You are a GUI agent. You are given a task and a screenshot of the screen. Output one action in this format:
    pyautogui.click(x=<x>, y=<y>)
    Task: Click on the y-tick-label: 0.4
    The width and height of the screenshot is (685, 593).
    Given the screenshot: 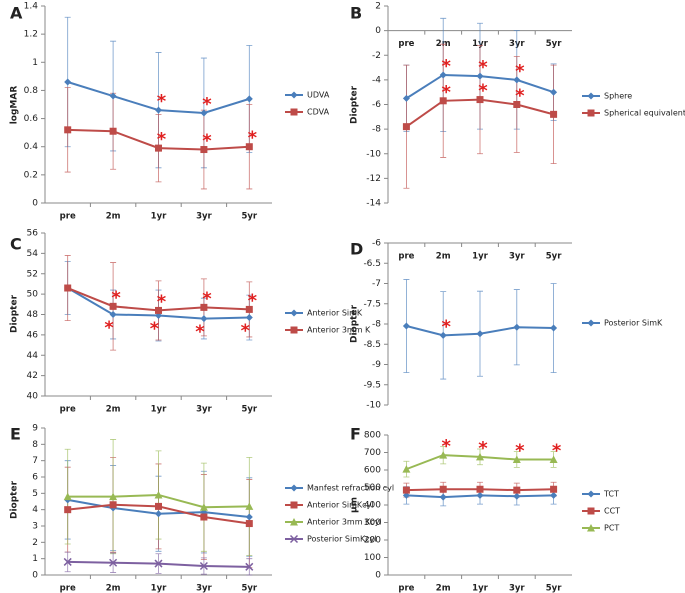 What is the action you would take?
    pyautogui.click(x=31, y=147)
    